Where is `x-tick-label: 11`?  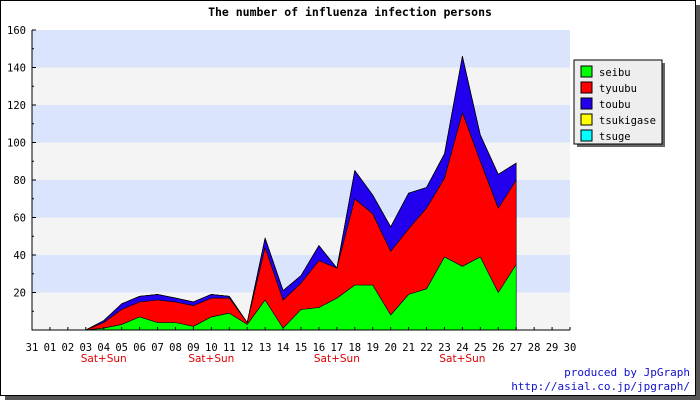 x-tick-label: 11 is located at coordinates (229, 348).